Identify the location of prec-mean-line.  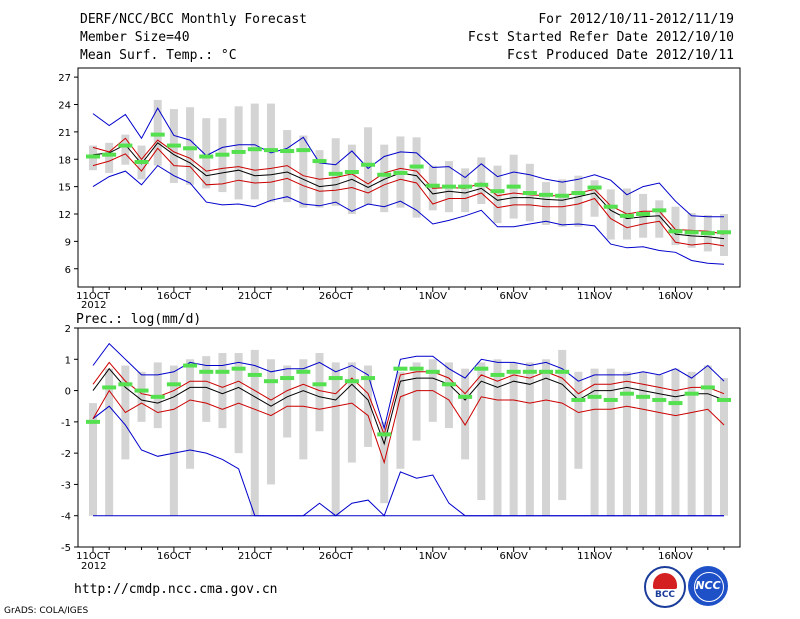
(408, 406).